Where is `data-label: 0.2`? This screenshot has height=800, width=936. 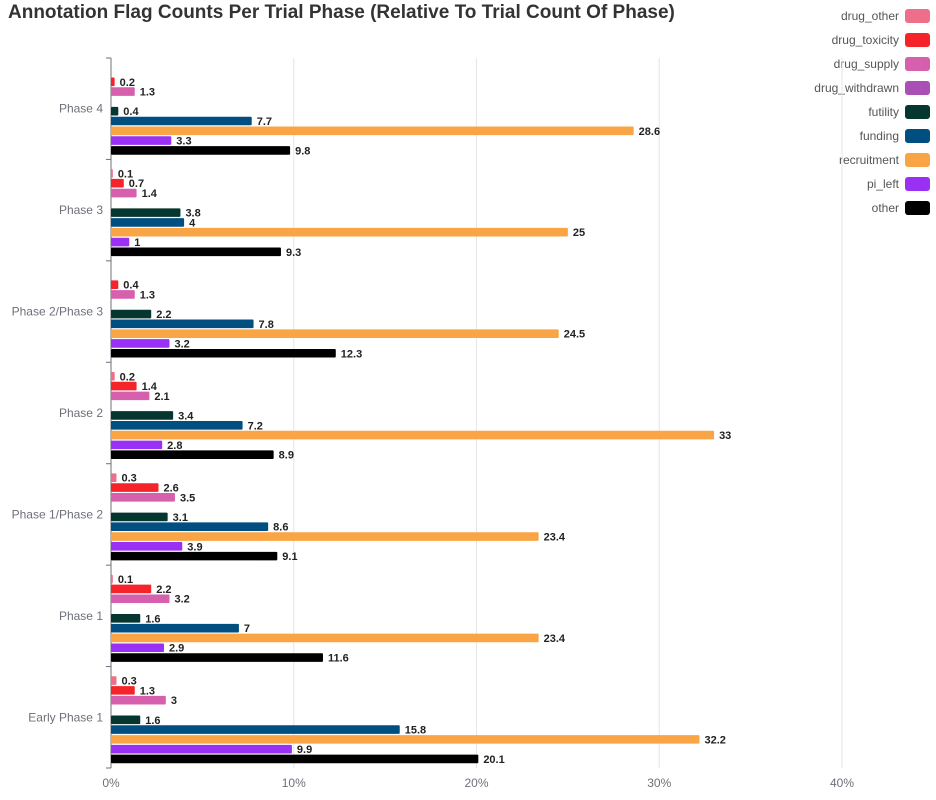
data-label: 0.2 is located at coordinates (127, 83).